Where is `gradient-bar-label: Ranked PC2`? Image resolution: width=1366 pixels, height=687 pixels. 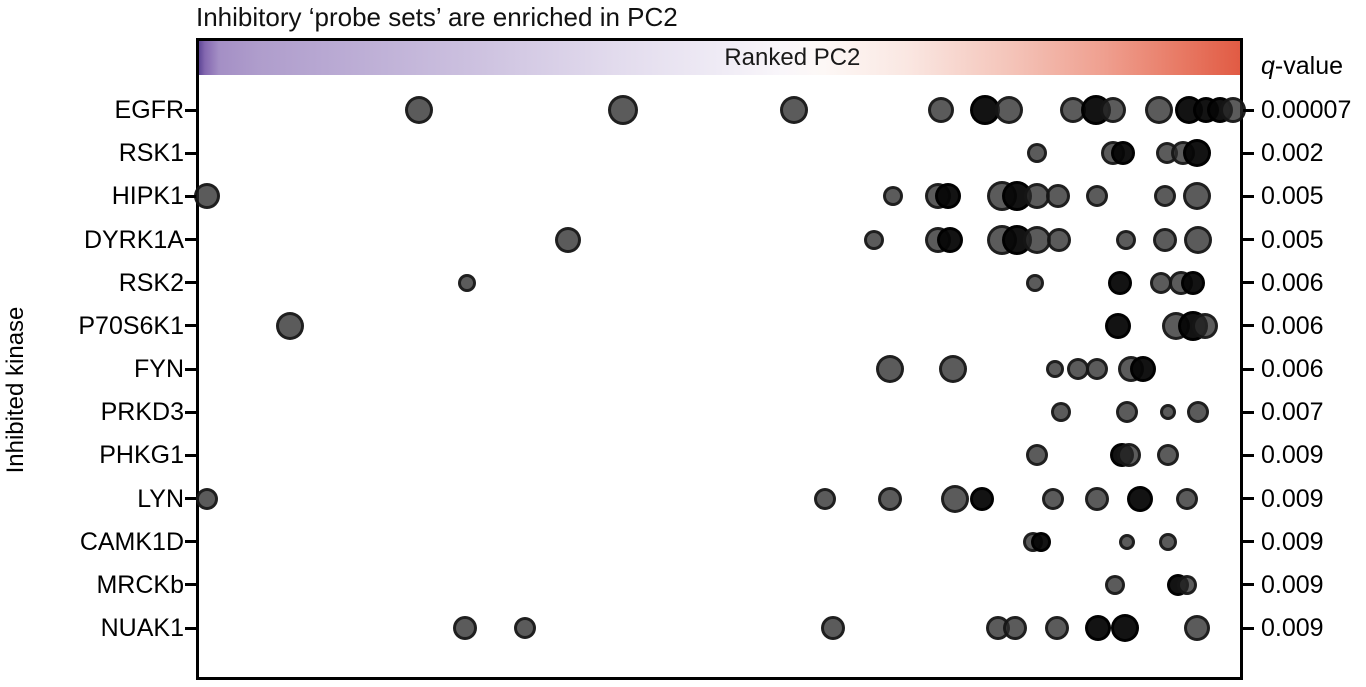
gradient-bar-label: Ranked PC2 is located at coordinates (792, 57).